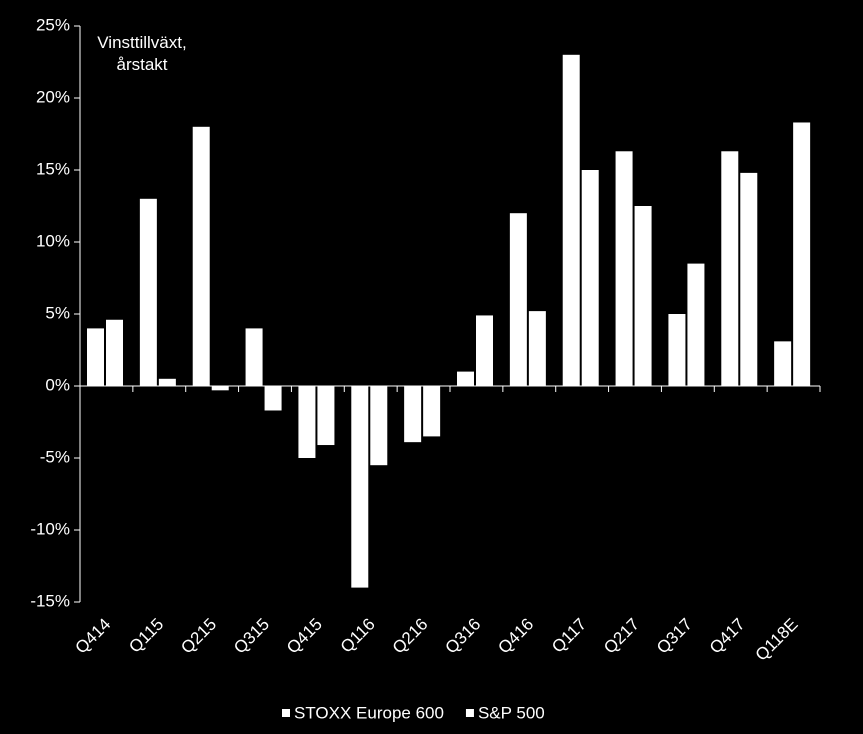 This screenshot has height=734, width=863. What do you see at coordinates (358, 636) in the screenshot?
I see `x-tick-label: Q116` at bounding box center [358, 636].